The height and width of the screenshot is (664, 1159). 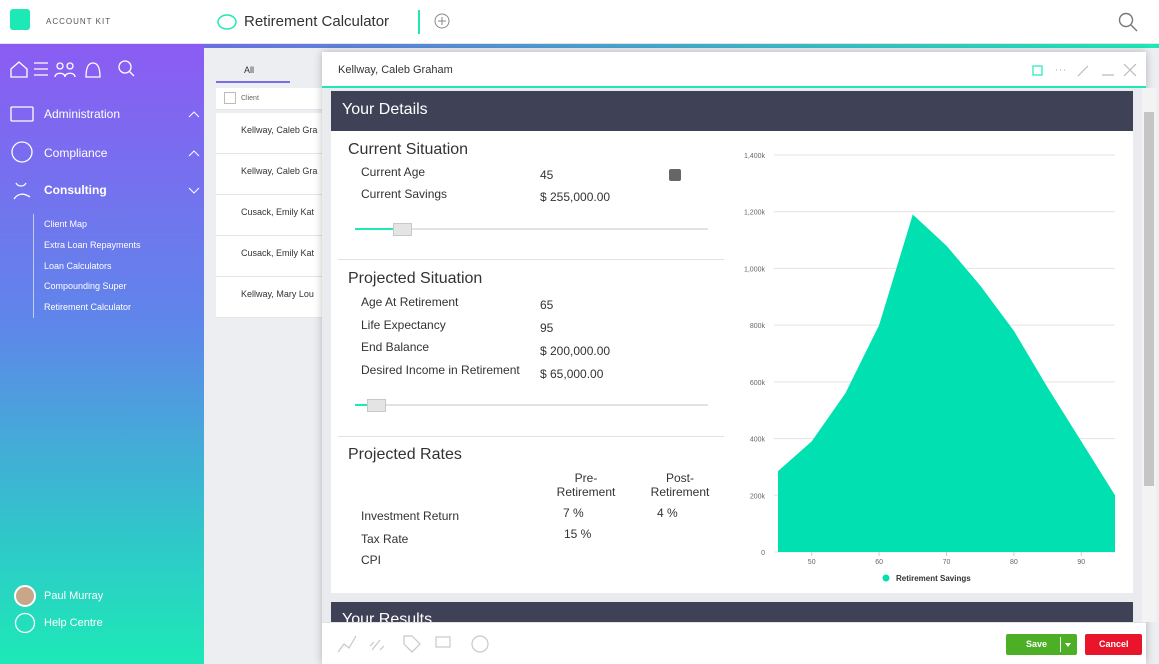 I want to click on search-icon, so click(x=1128, y=22).